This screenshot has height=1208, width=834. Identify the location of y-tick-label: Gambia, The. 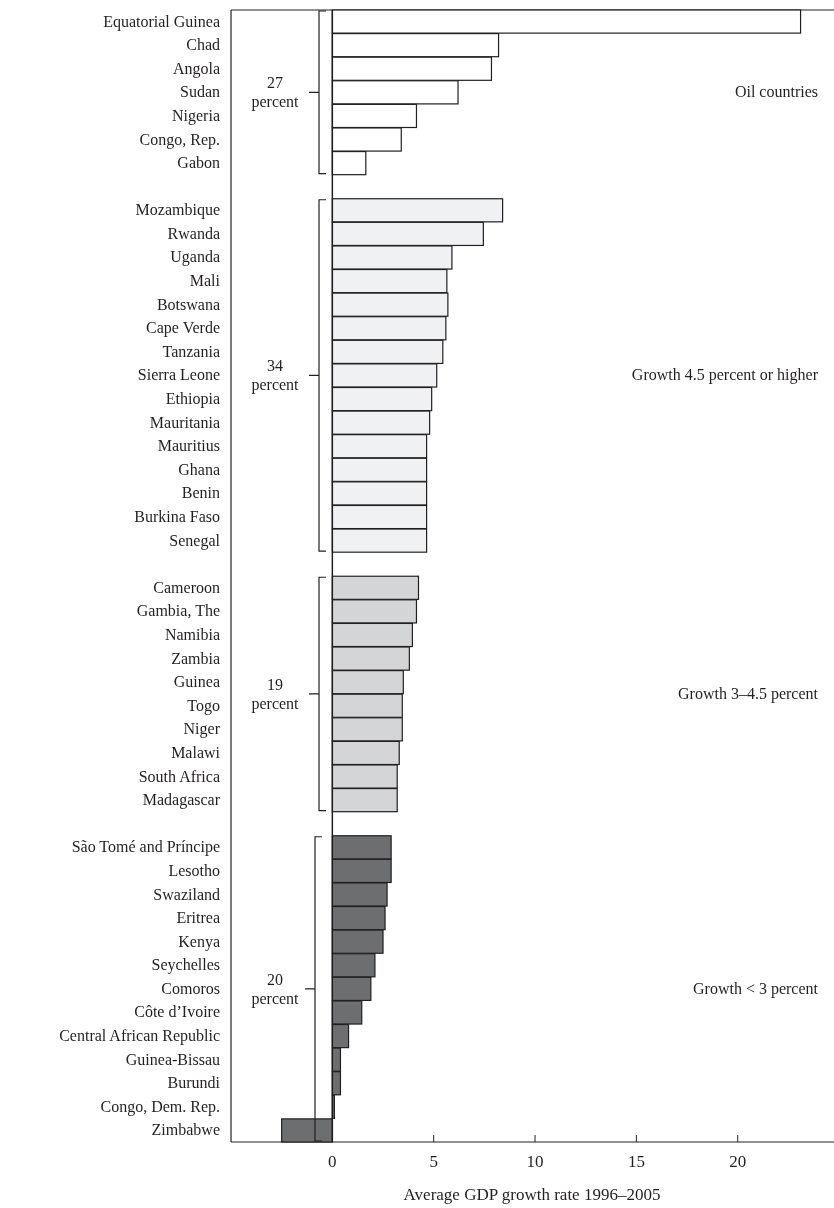
(178, 611).